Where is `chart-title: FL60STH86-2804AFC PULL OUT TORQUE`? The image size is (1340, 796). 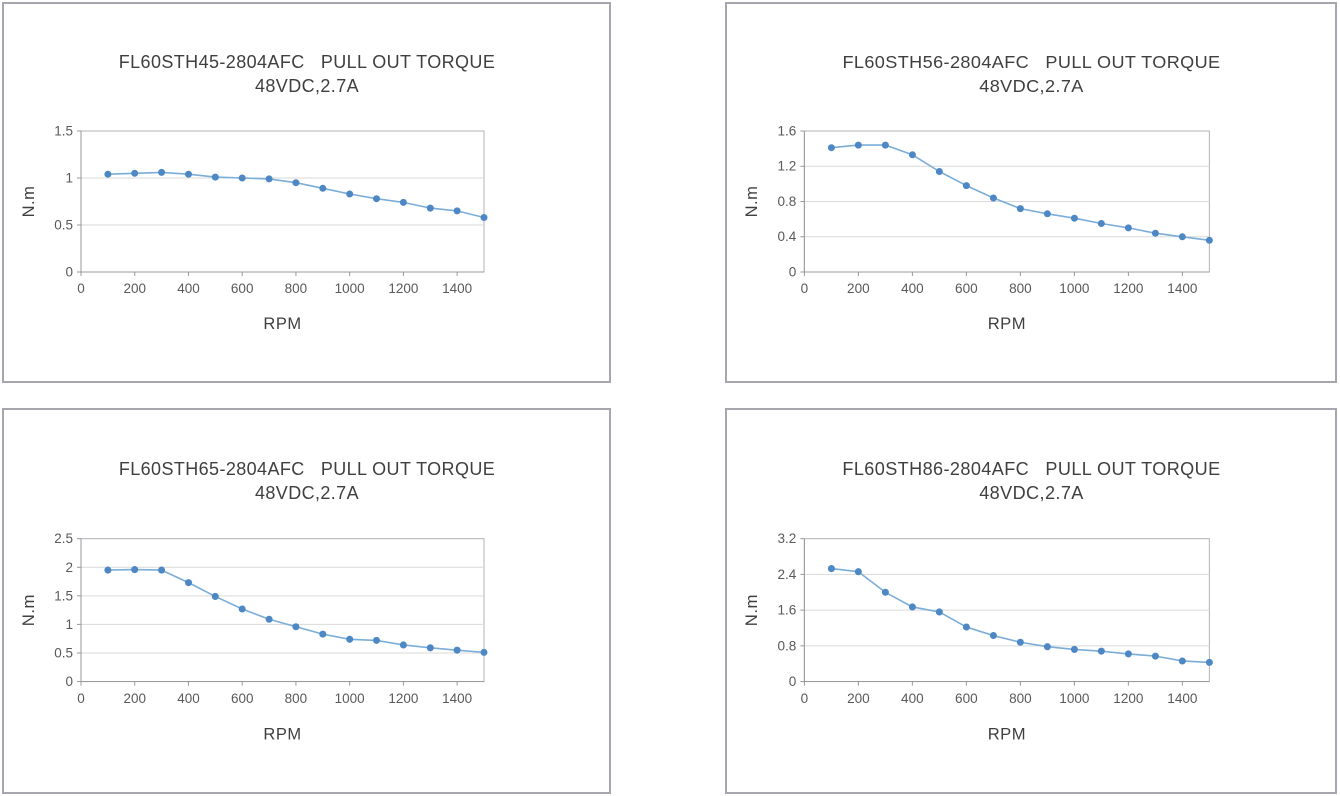
chart-title: FL60STH86-2804AFC PULL OUT TORQUE is located at coordinates (1031, 469).